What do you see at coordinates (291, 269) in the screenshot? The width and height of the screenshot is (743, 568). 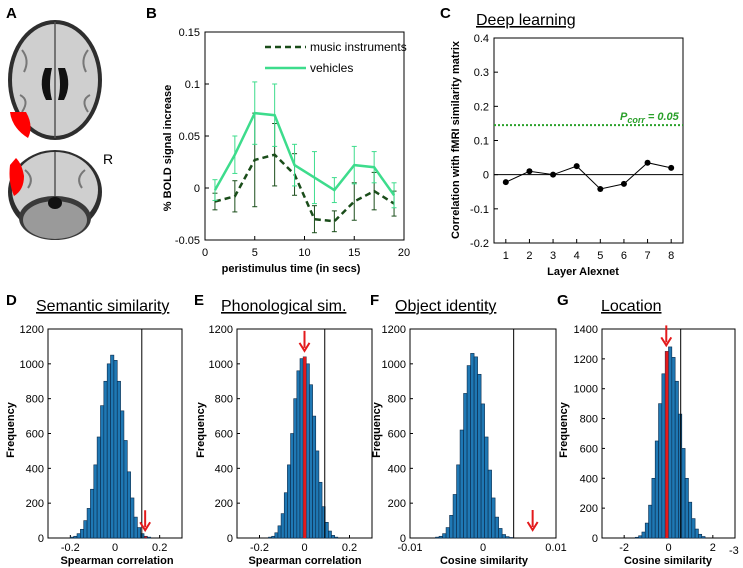 I see `x-axis-label: peristimulus time (in secs)` at bounding box center [291, 269].